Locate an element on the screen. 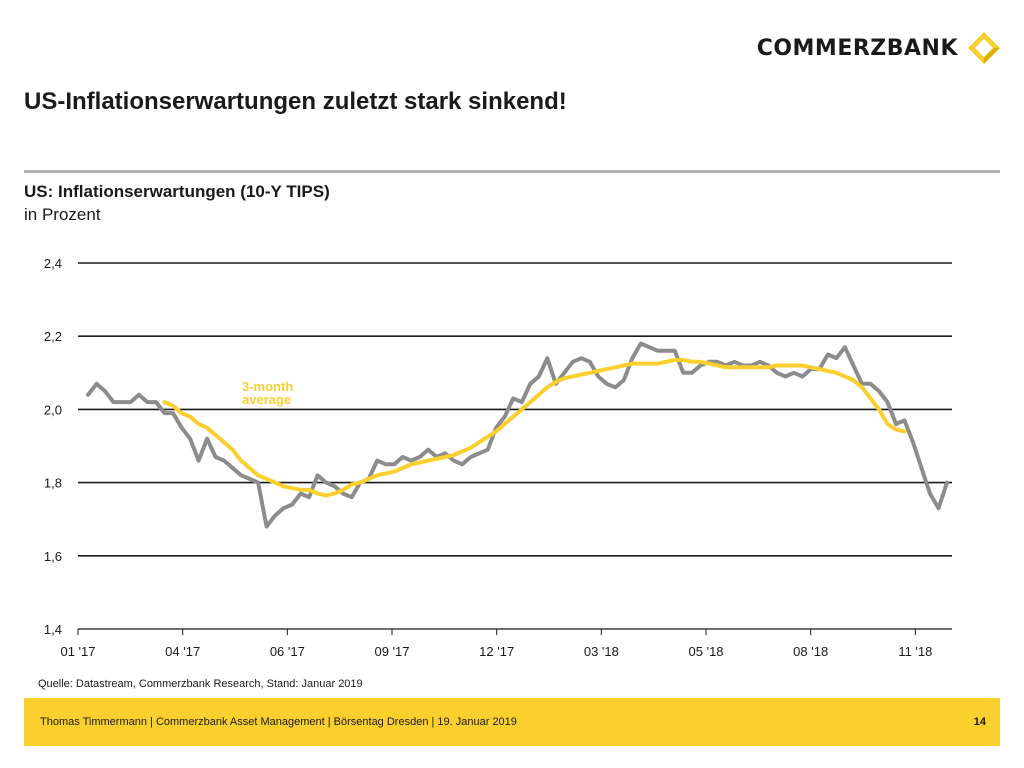  x-tick-label: 12 '17 is located at coordinates (496, 651).